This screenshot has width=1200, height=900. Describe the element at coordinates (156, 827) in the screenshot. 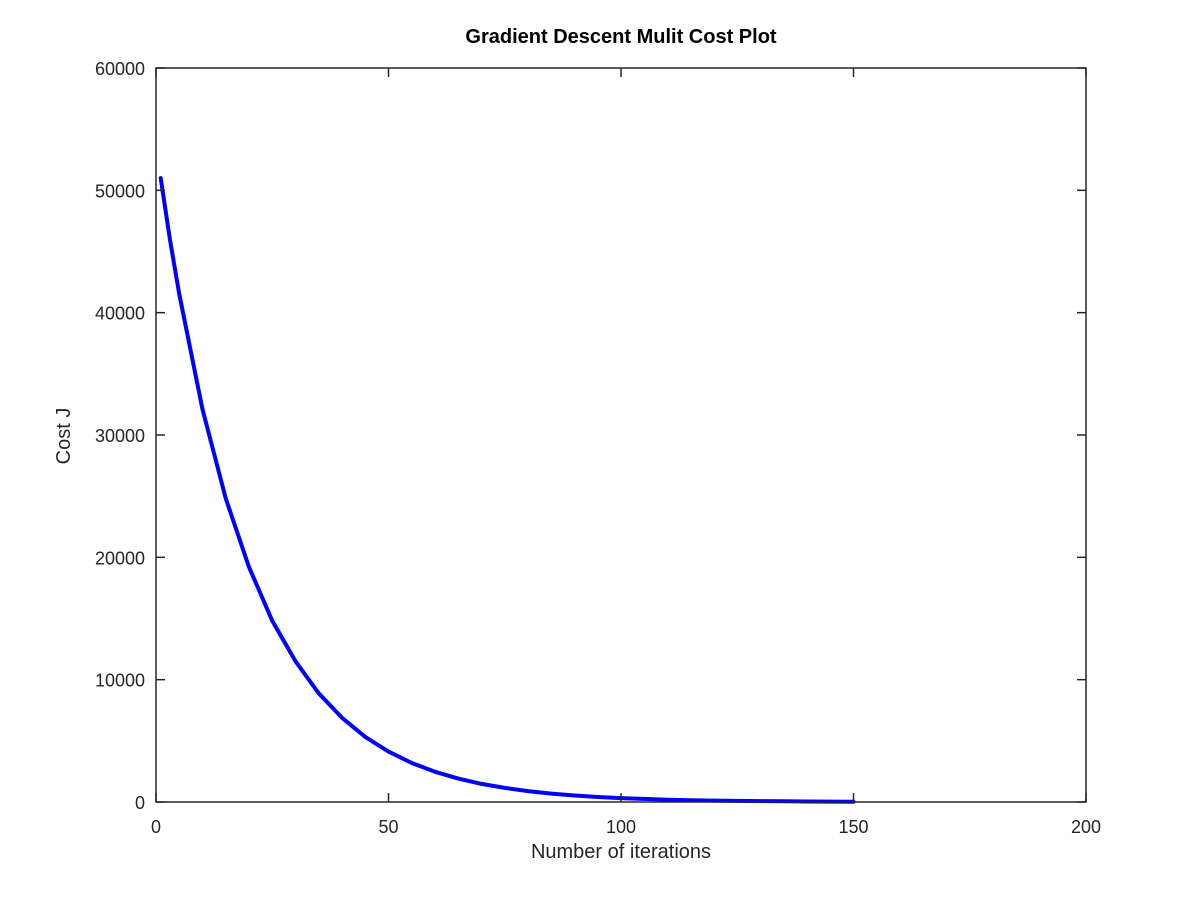

I see `x-tick-label: 0` at that location.